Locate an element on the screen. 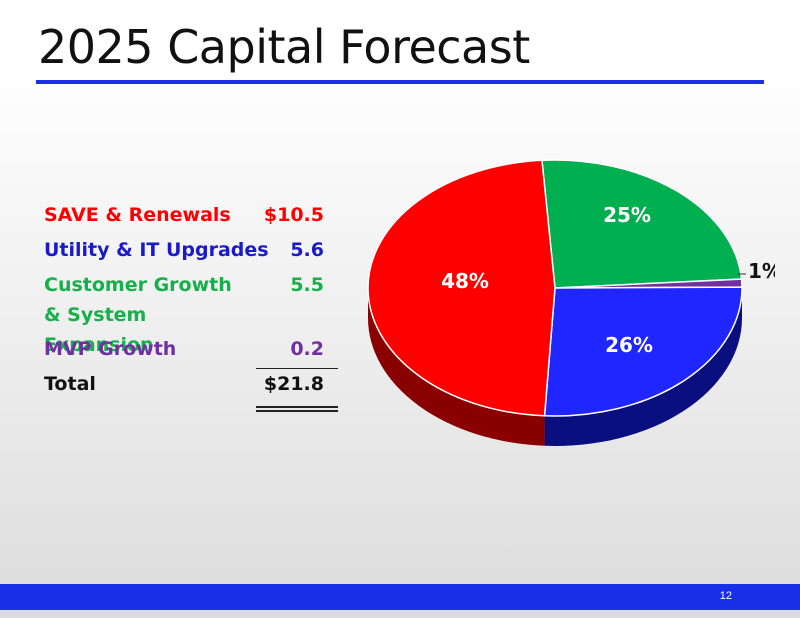 This screenshot has height=618, width=800. total-label: Total is located at coordinates (70, 384).